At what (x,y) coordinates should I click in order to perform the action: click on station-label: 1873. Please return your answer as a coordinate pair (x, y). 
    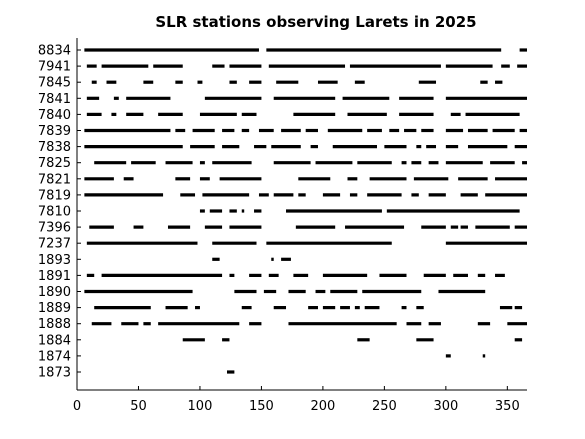
    Looking at the image, I should click on (54, 373).